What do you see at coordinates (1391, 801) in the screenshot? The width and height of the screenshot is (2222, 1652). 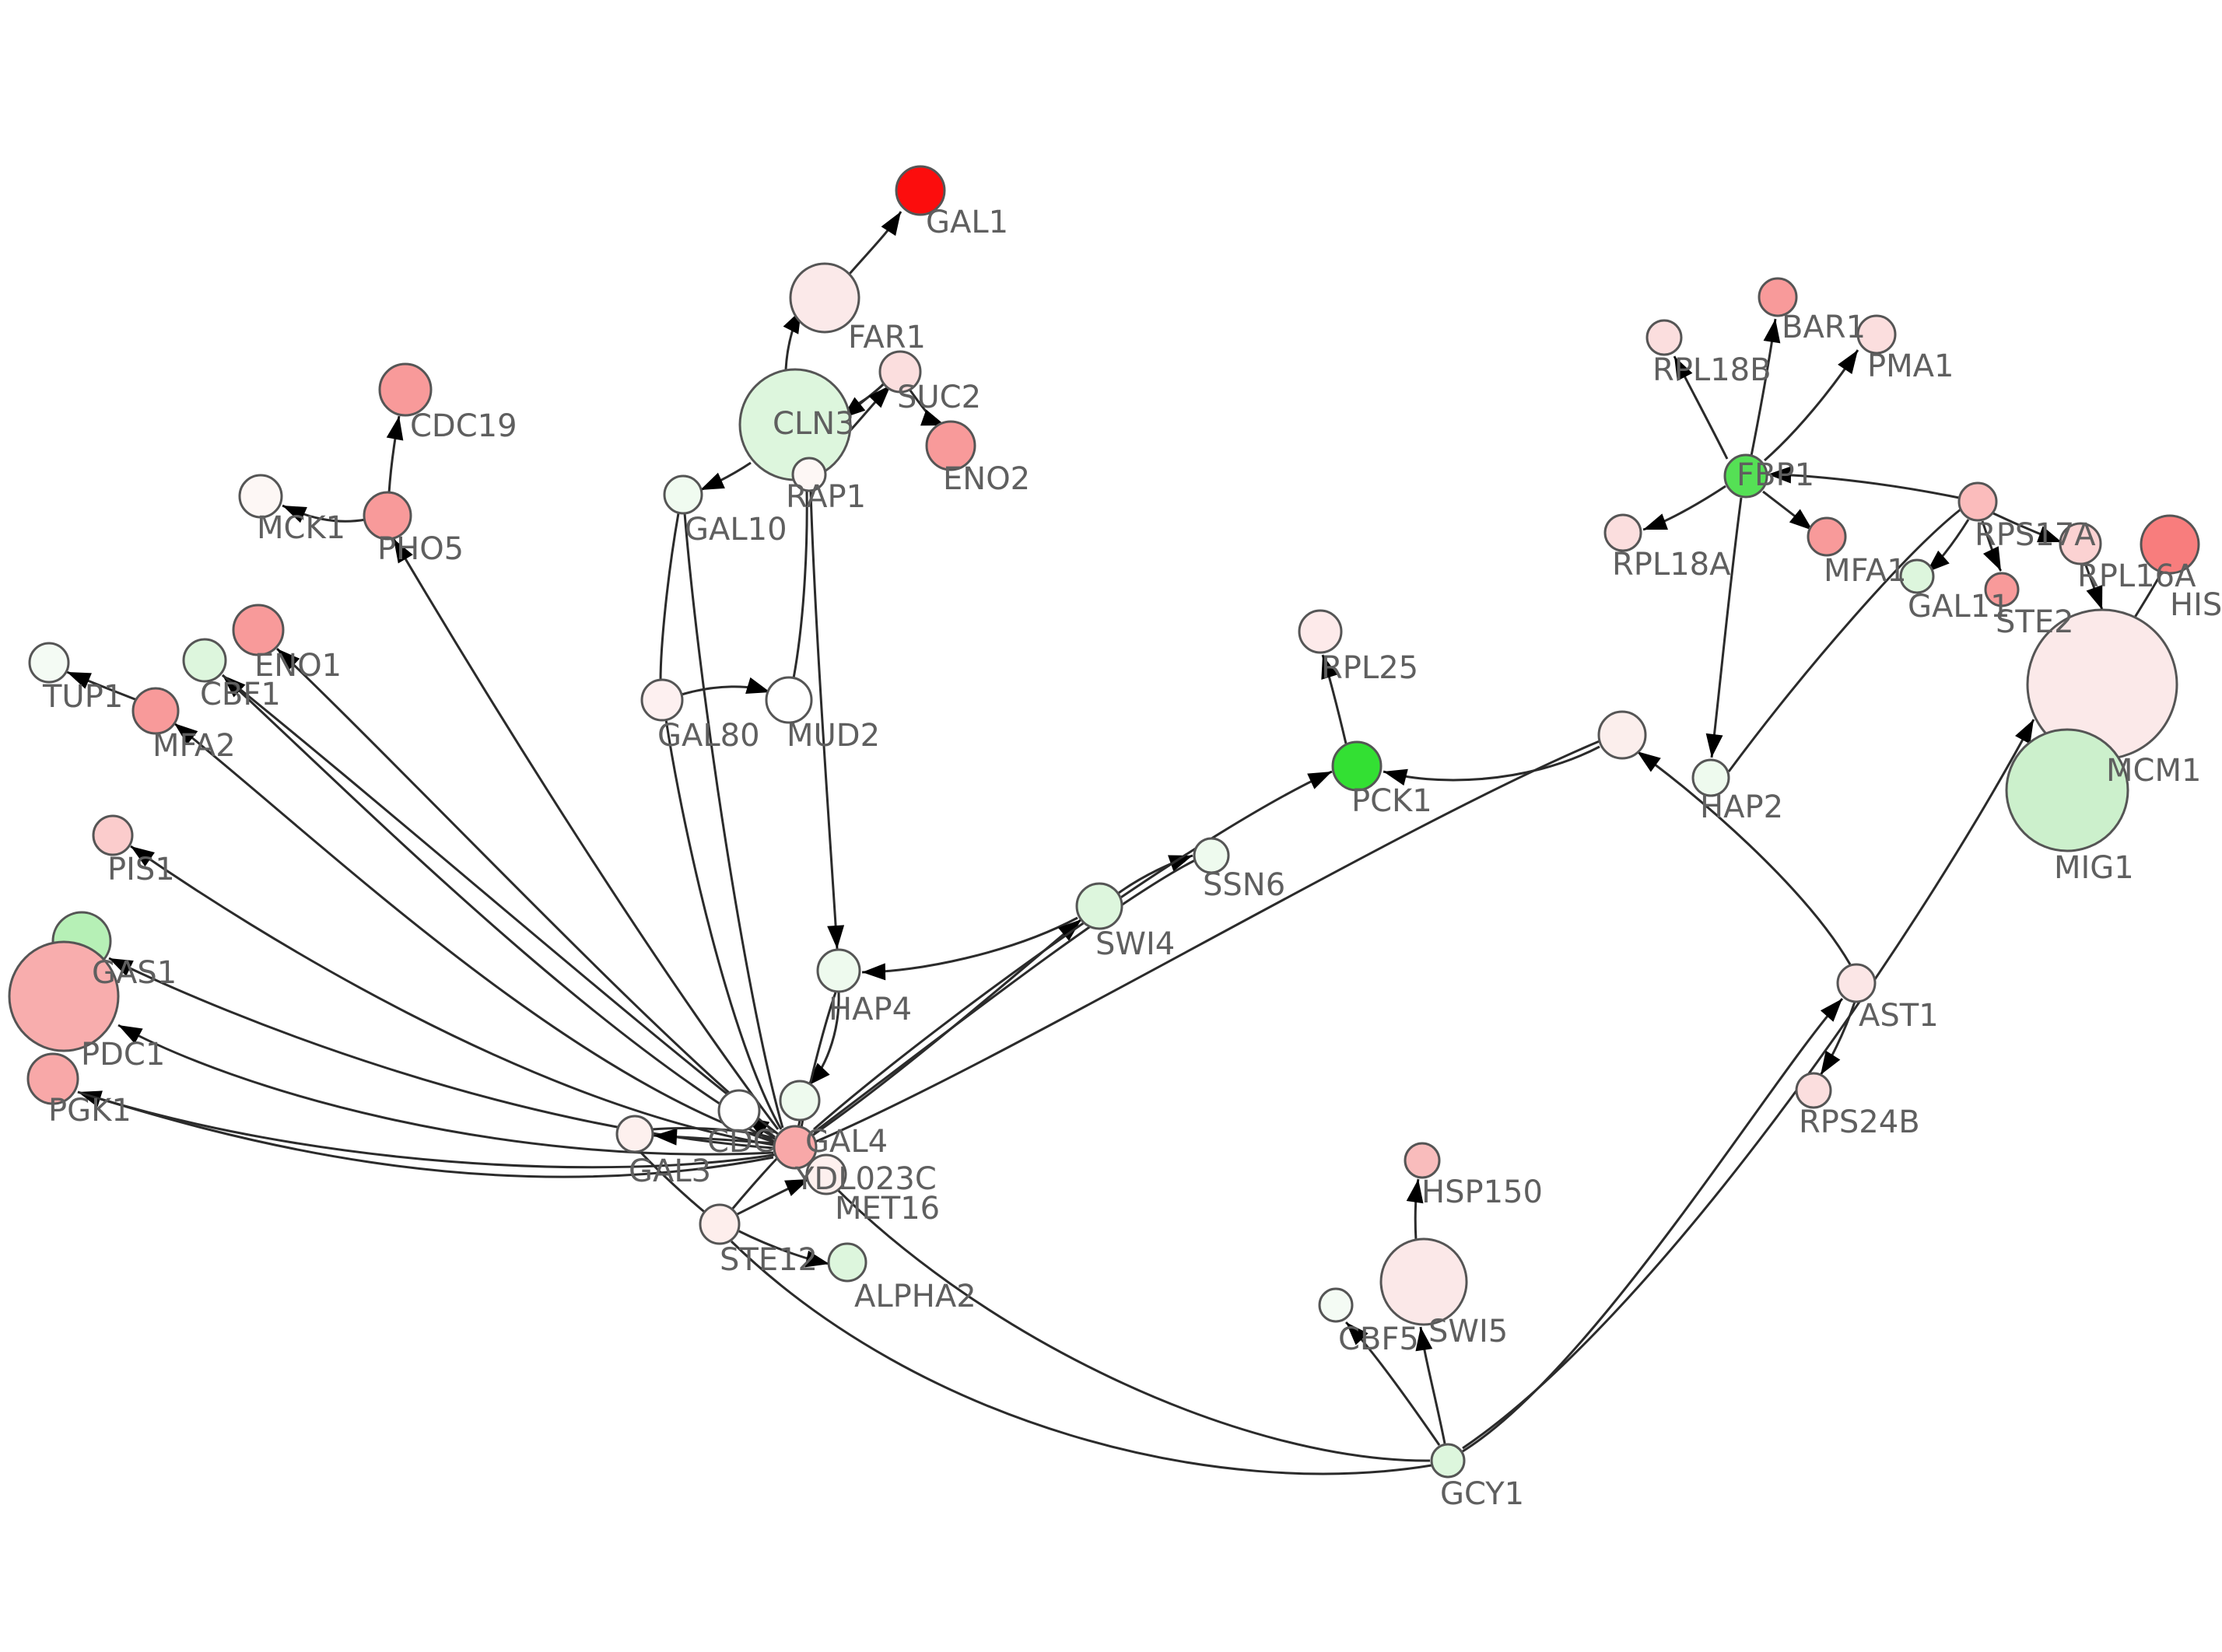 I see `node-label-pck1: PCK1` at bounding box center [1391, 801].